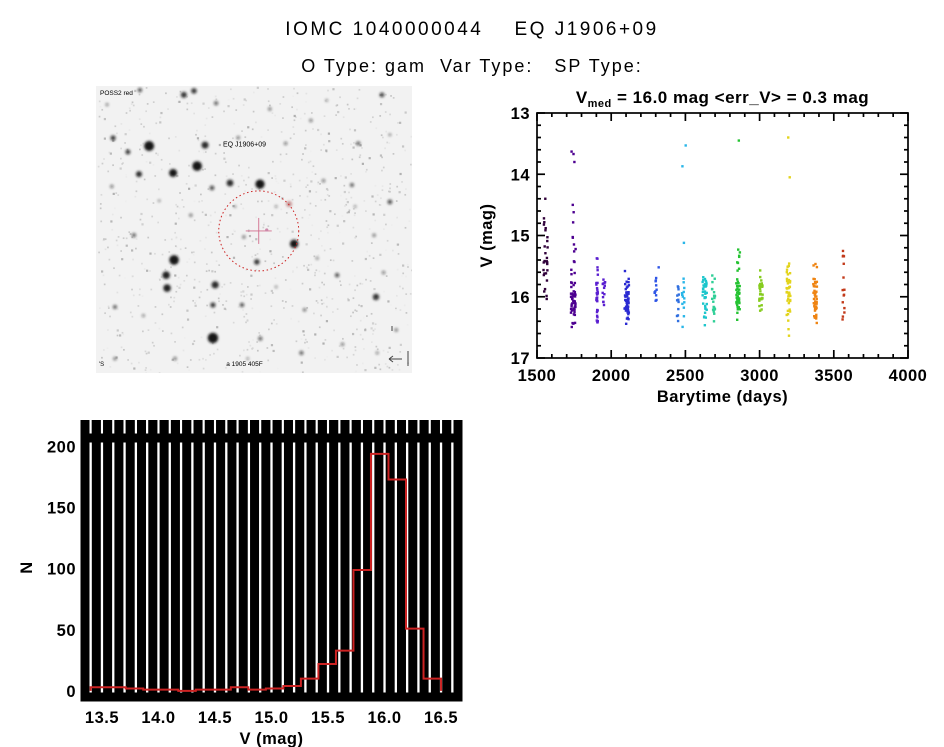  I want to click on finder-target-name-label: EQ J1906+09, so click(244, 144).